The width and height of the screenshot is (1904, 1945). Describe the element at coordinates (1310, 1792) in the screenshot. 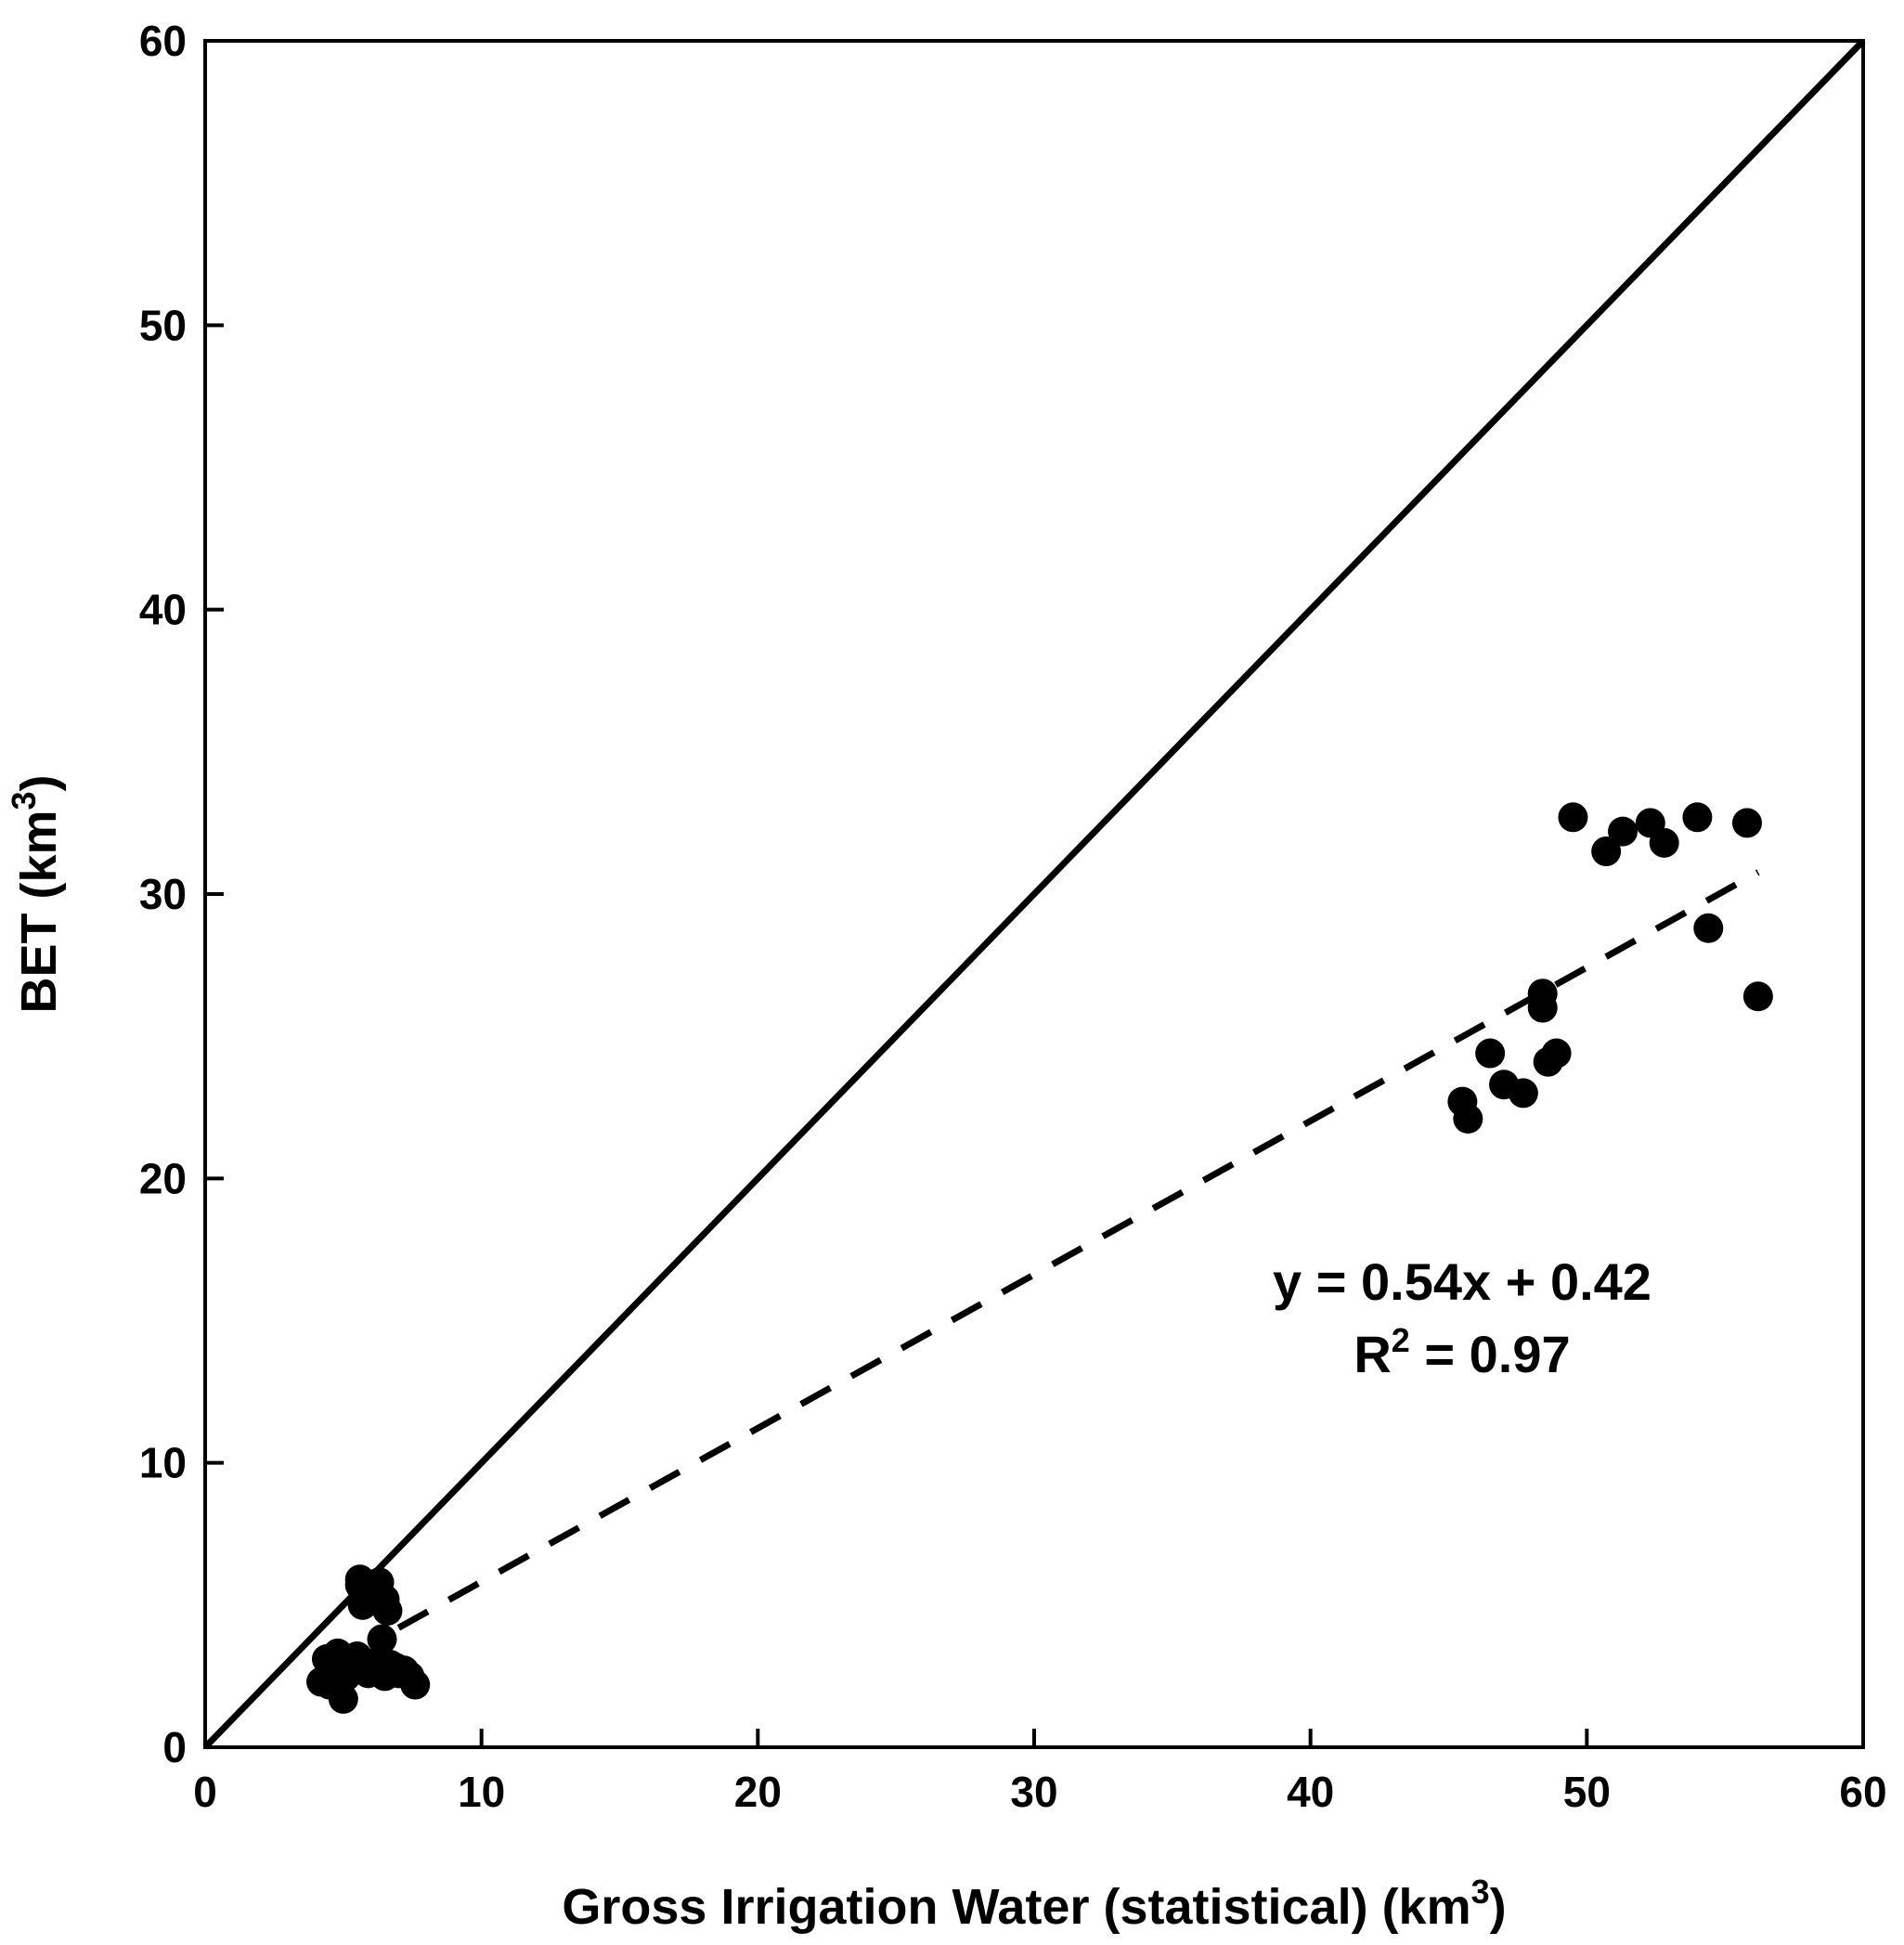

I see `x-tick-label: 40` at that location.